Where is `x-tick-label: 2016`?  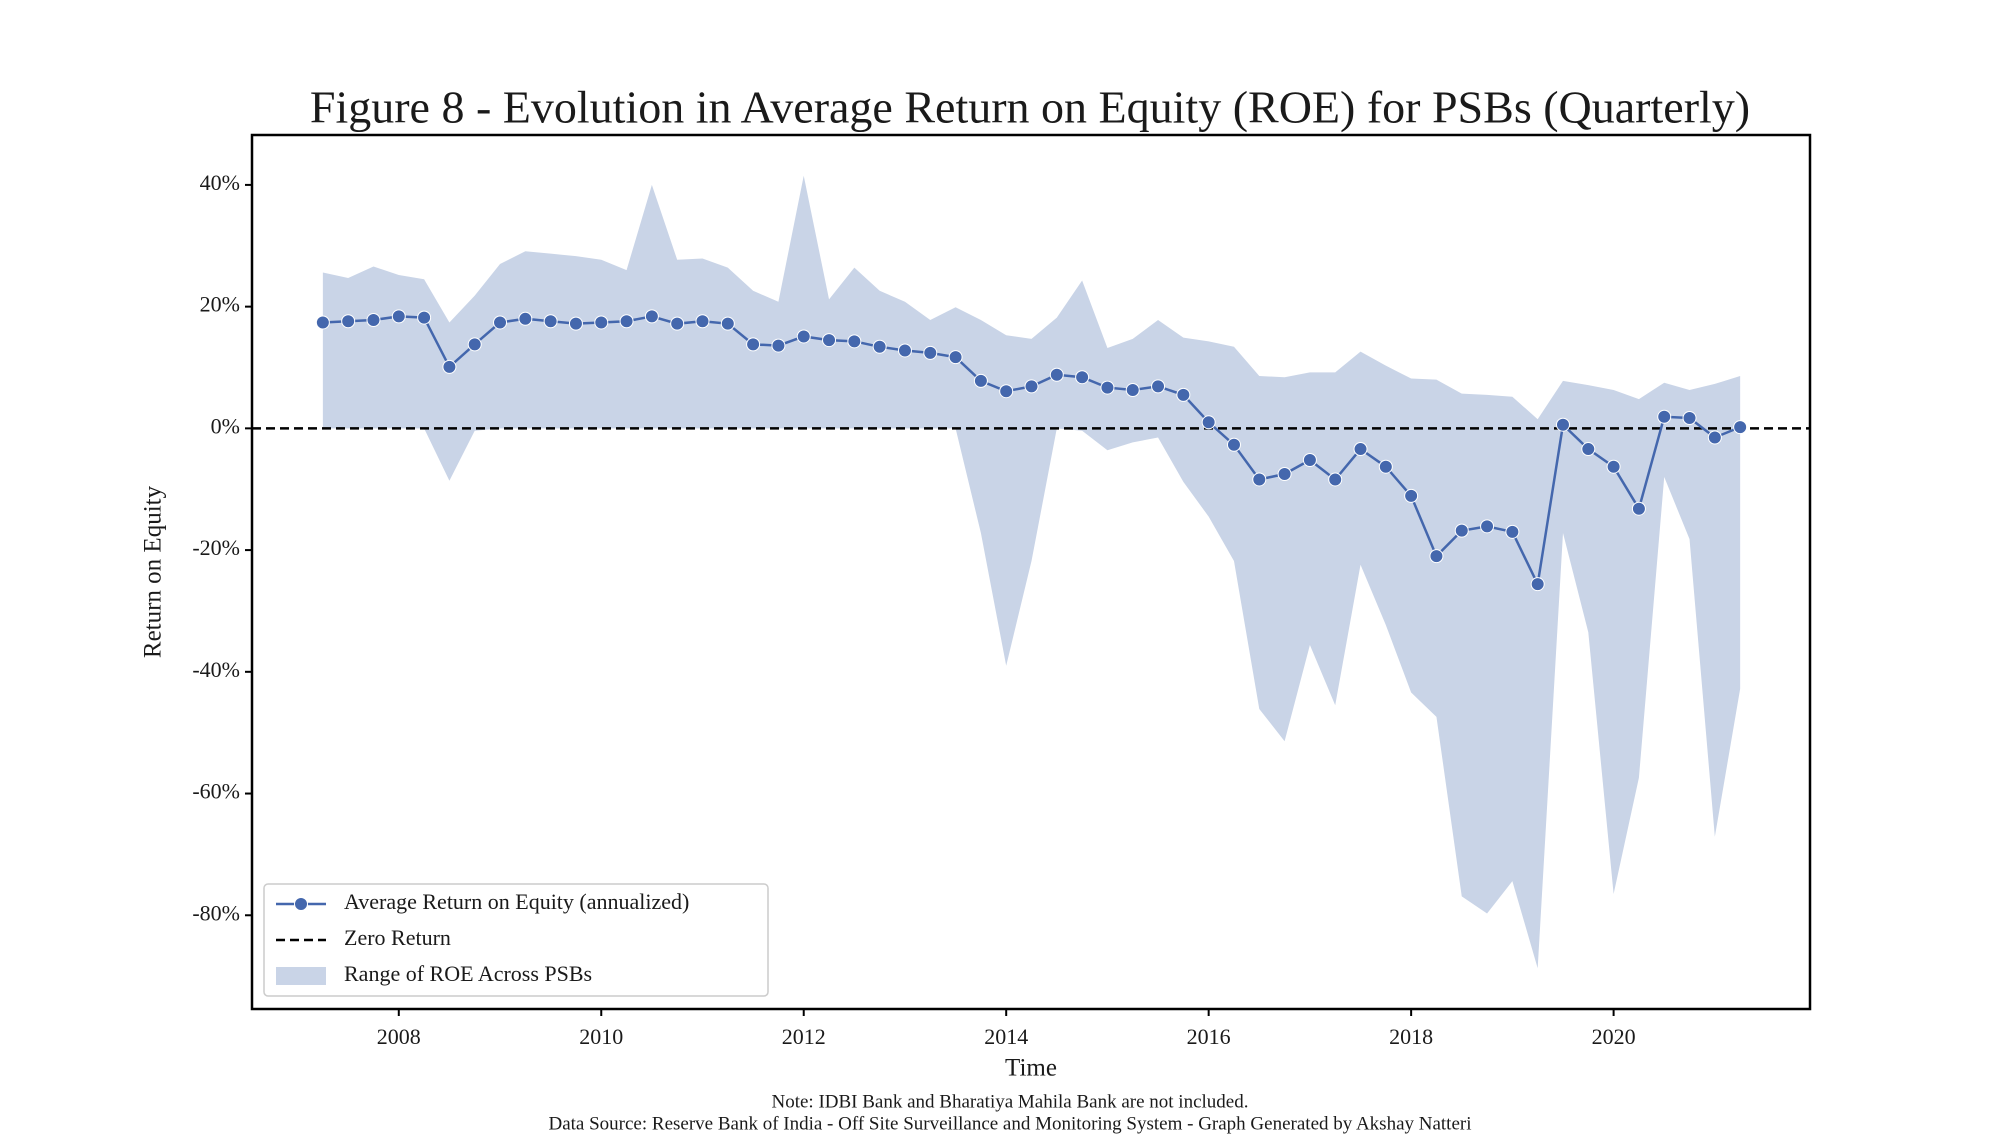
x-tick-label: 2016 is located at coordinates (1209, 1036).